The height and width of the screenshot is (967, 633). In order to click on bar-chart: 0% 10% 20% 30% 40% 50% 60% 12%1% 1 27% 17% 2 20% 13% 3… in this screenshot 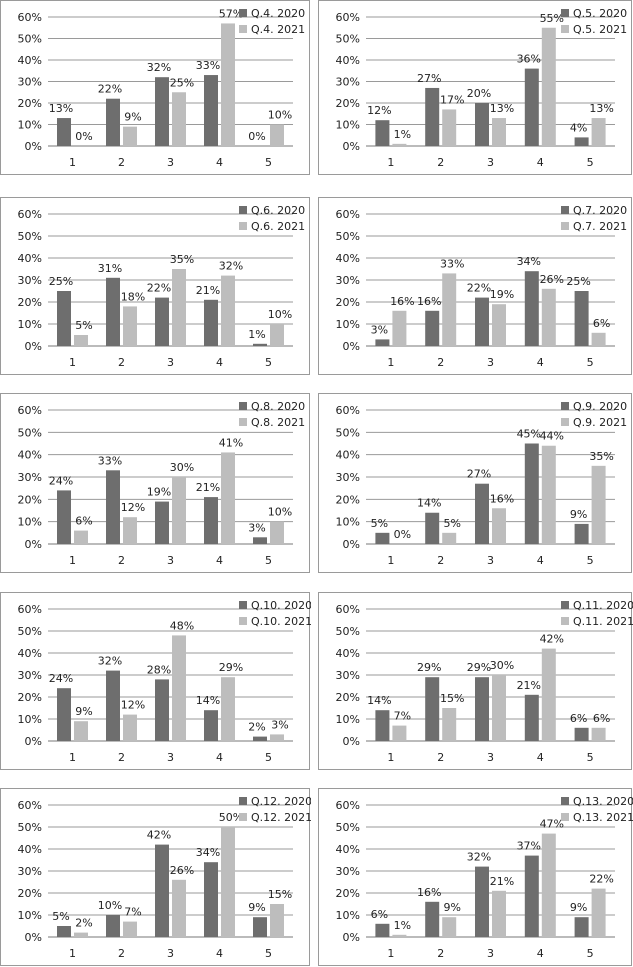, I will do `click(482, 88)`.